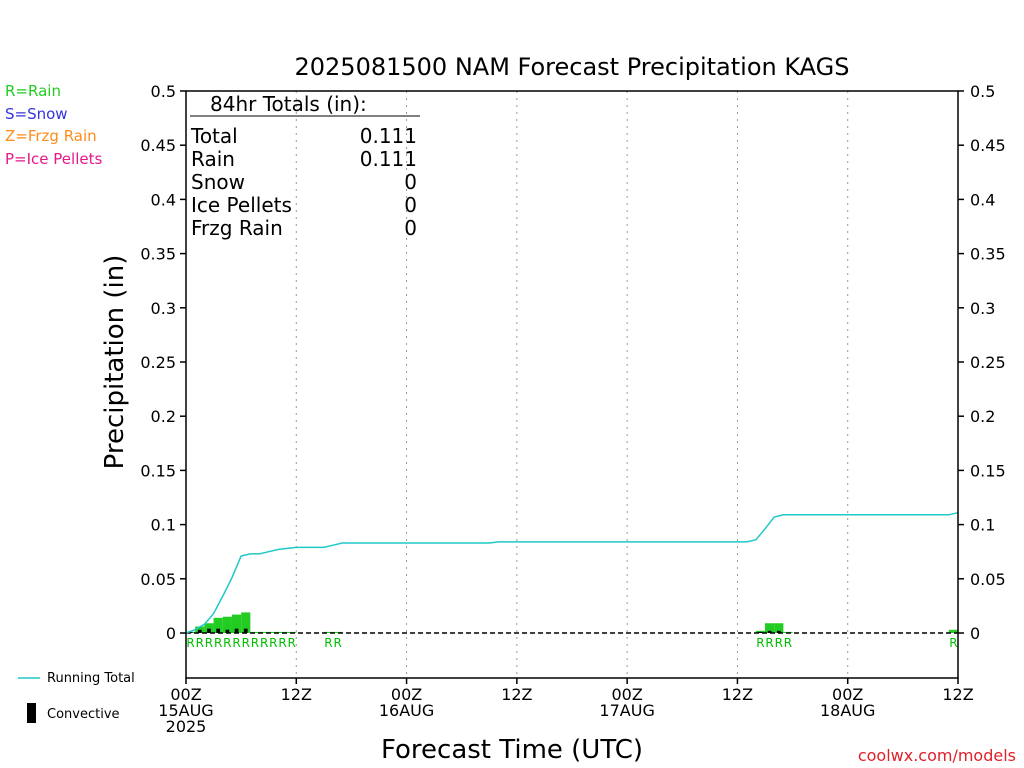  What do you see at coordinates (213, 159) in the screenshot?
I see `totals-label: Rain` at bounding box center [213, 159].